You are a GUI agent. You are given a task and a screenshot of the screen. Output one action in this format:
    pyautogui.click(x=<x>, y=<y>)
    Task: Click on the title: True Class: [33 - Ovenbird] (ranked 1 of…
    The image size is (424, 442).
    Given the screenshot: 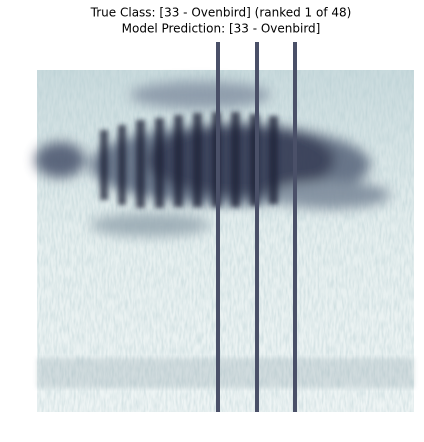 What is the action you would take?
    pyautogui.click(x=221, y=13)
    